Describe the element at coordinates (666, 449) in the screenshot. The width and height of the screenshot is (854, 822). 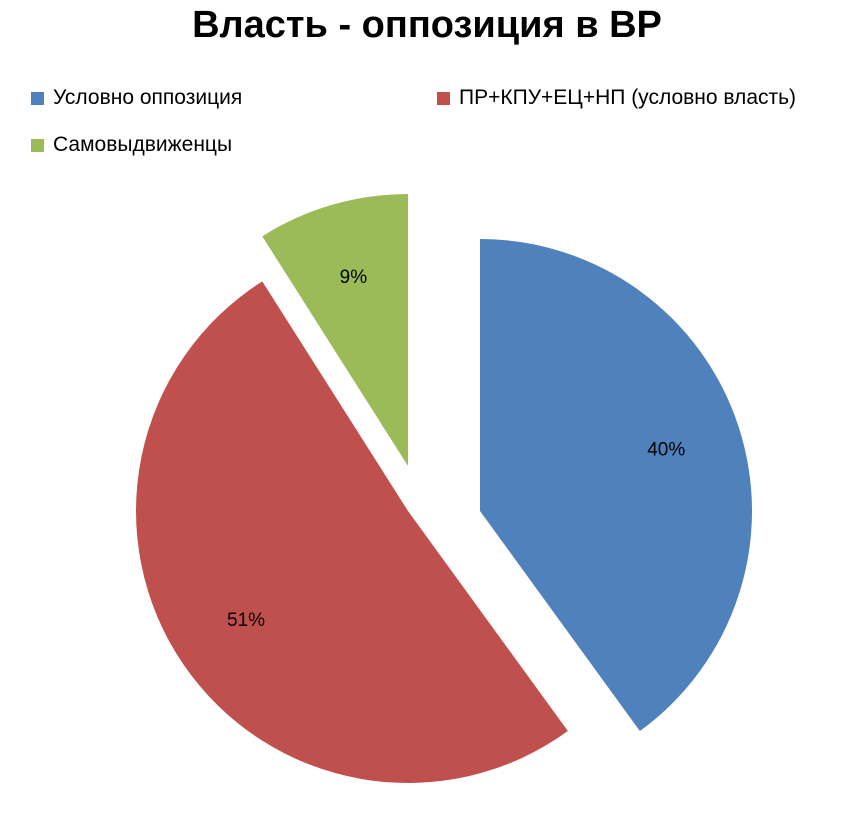
I see `pie-slice-label-0: 40%` at that location.